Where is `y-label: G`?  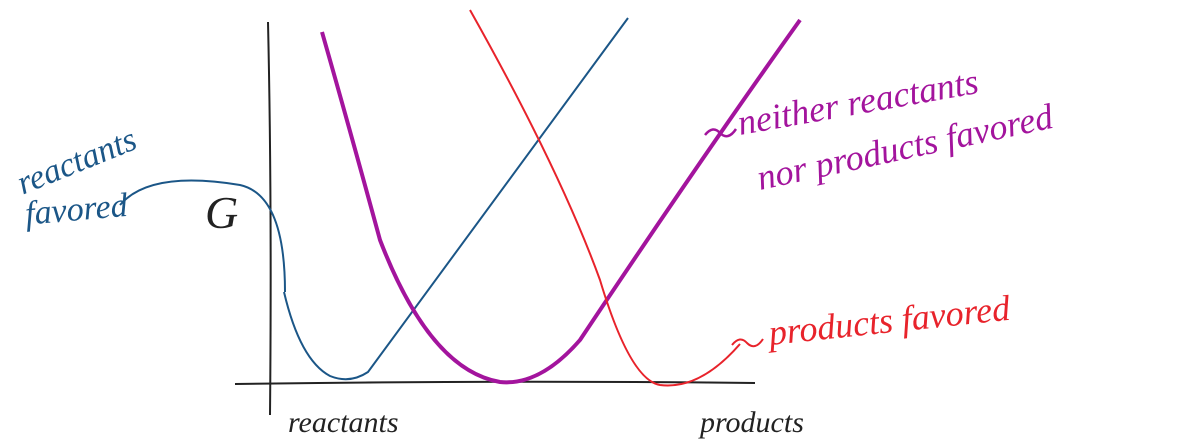
y-label: G is located at coordinates (221, 212).